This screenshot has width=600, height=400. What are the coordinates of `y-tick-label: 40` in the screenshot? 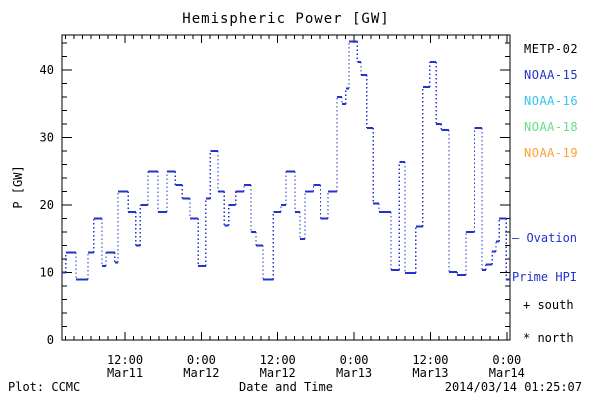 It's located at (47, 70).